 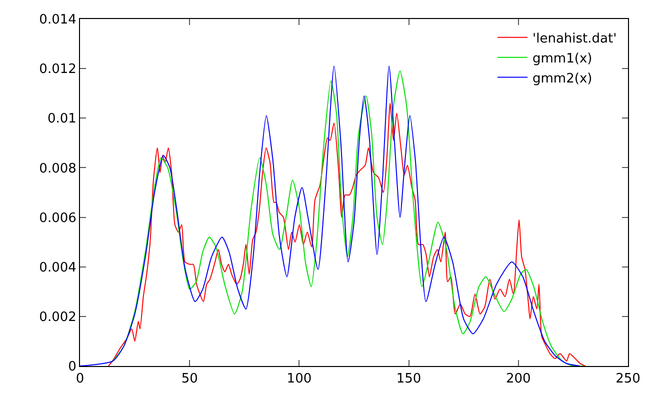 I want to click on y-tick-label: 0.004, so click(x=57, y=268).